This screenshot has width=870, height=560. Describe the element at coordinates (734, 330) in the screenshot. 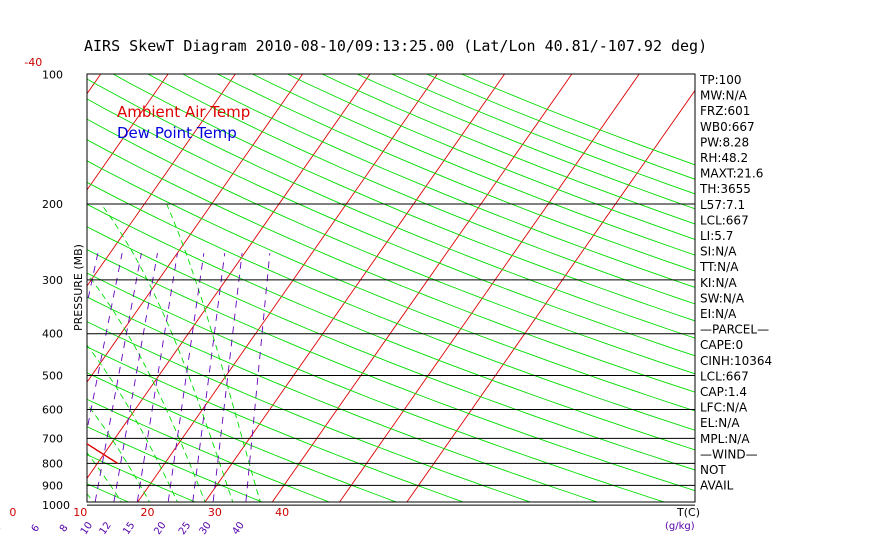

I see `stability-index-label: —PARCEL—` at that location.